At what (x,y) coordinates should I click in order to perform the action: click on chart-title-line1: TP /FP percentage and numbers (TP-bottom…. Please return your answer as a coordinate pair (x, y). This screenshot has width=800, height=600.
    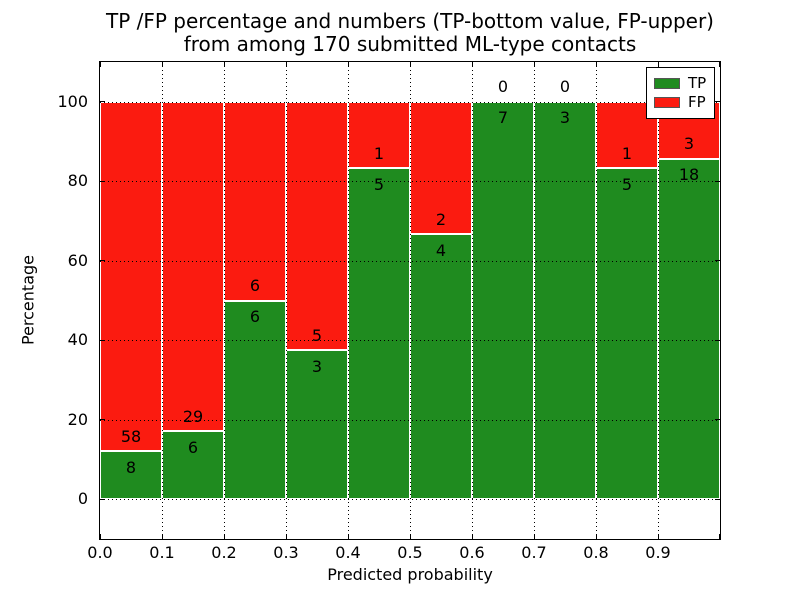
    Looking at the image, I should click on (410, 21).